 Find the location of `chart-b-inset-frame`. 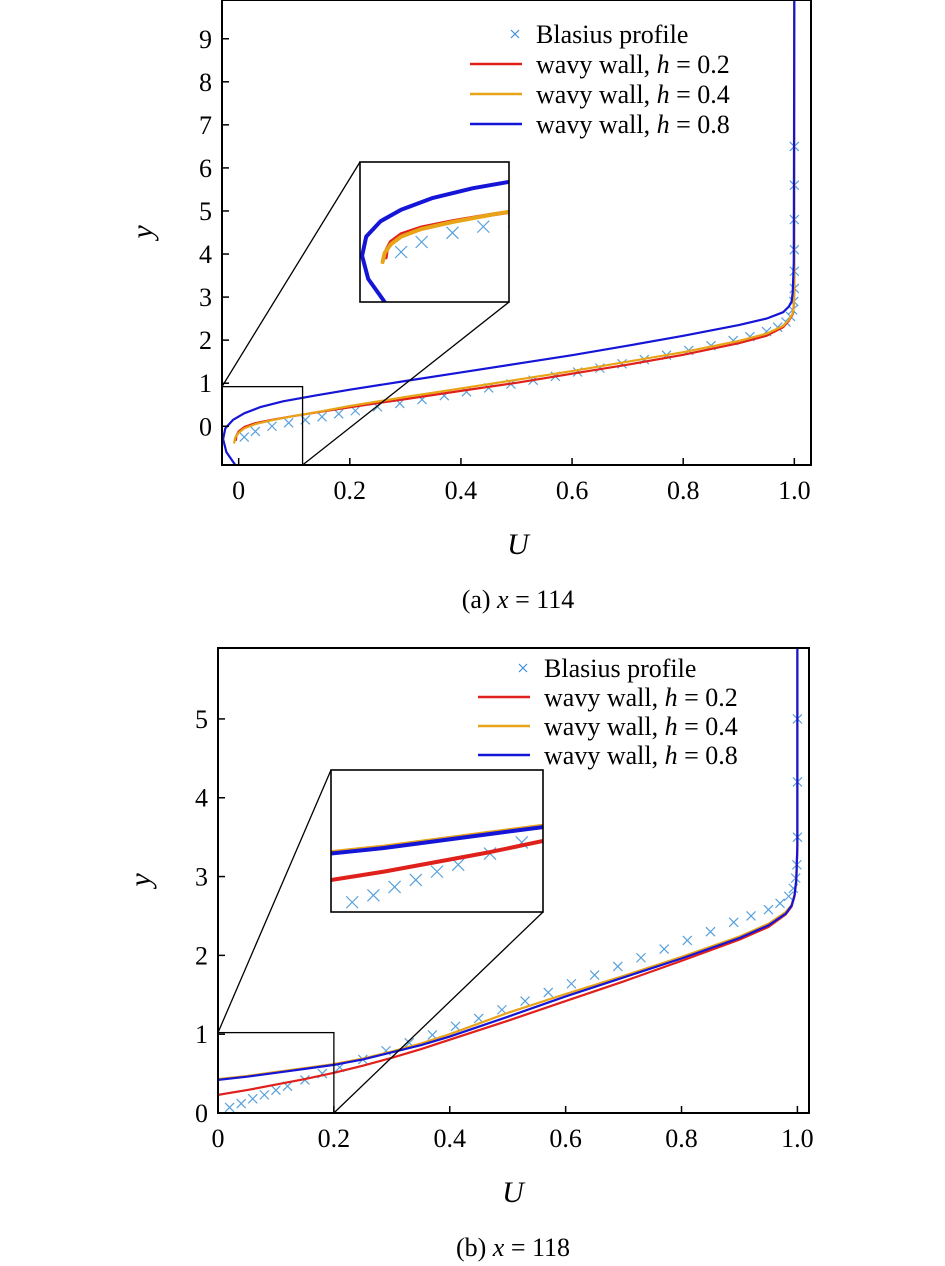

chart-b-inset-frame is located at coordinates (437, 841).